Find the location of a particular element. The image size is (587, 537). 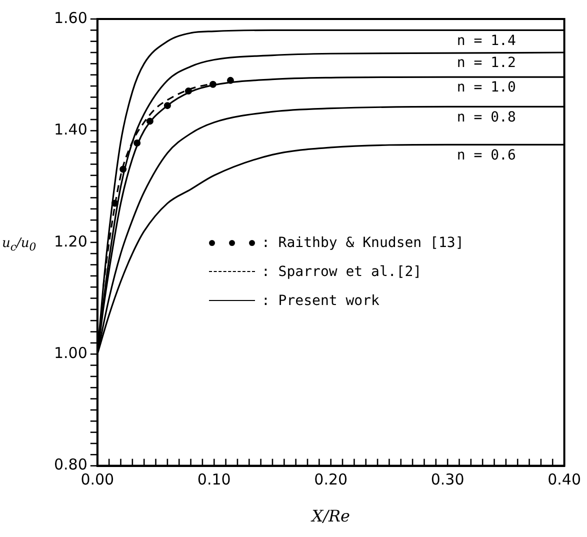

annotation: n = 0.8 is located at coordinates (486, 117).